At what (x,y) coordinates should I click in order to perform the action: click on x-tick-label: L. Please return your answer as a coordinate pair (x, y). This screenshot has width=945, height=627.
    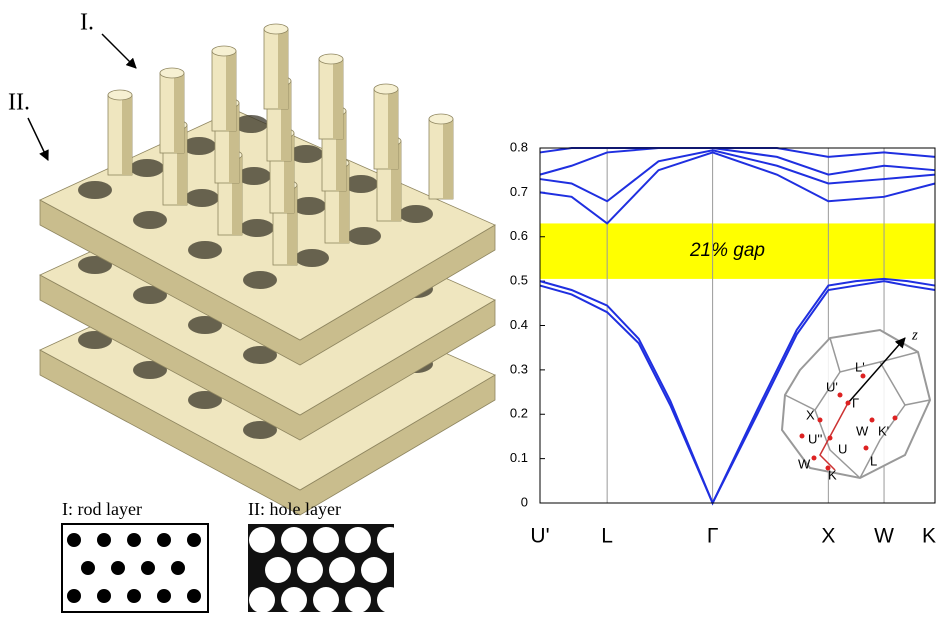
    Looking at the image, I should click on (607, 536).